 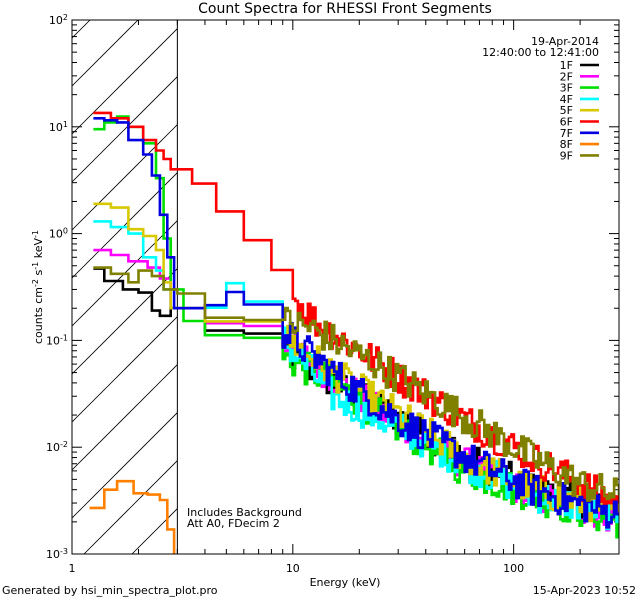 What do you see at coordinates (293, 568) in the screenshot?
I see `x-tick-label: 10` at bounding box center [293, 568].